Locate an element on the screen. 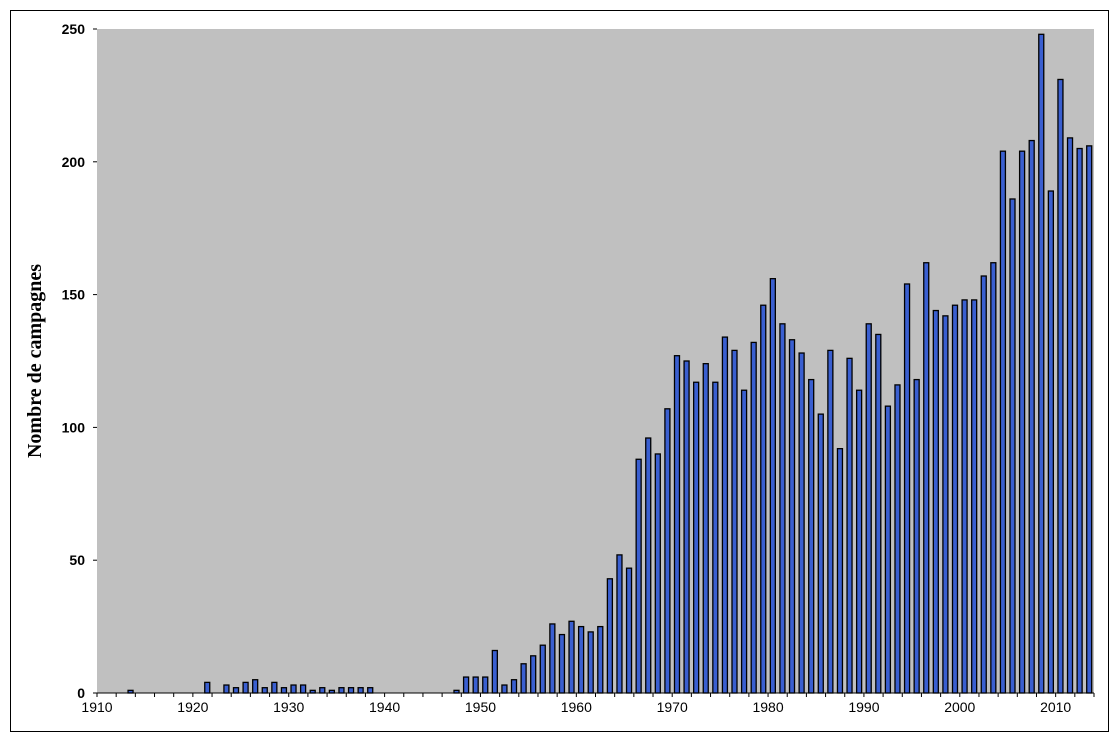 The width and height of the screenshot is (1114, 736). bar-1952 is located at coordinates (504, 689).